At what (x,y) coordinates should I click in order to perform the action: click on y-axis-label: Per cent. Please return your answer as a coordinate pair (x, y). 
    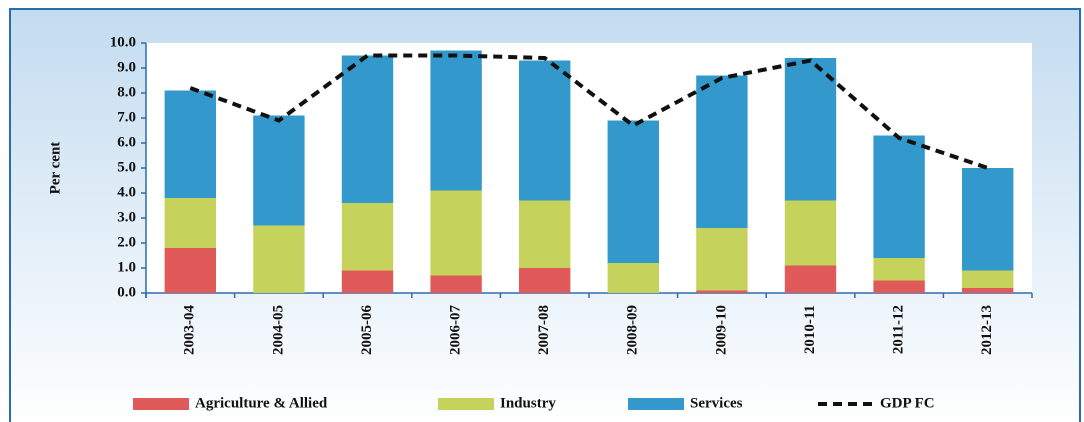
    Looking at the image, I should click on (55, 168).